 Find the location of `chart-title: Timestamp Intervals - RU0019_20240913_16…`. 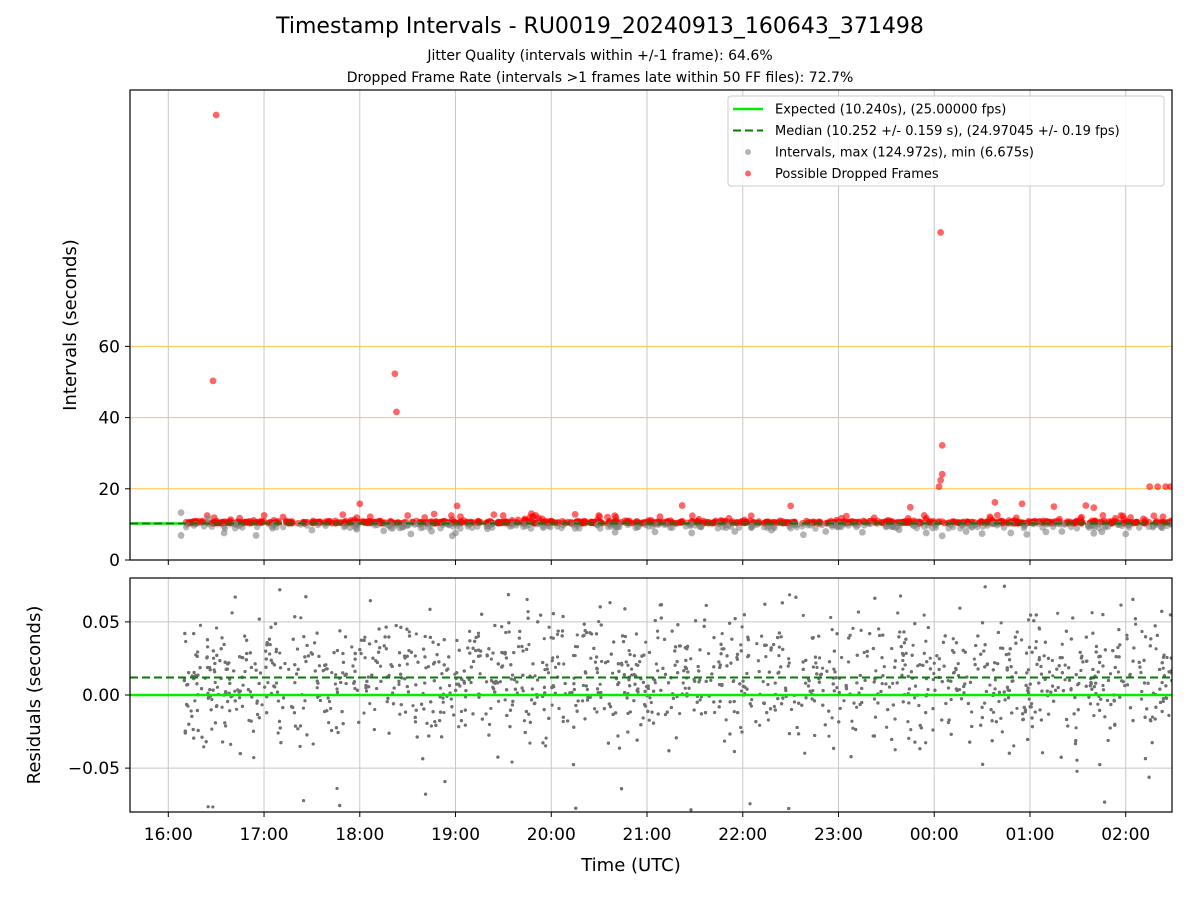

chart-title: Timestamp Intervals - RU0019_20240913_16… is located at coordinates (600, 26).